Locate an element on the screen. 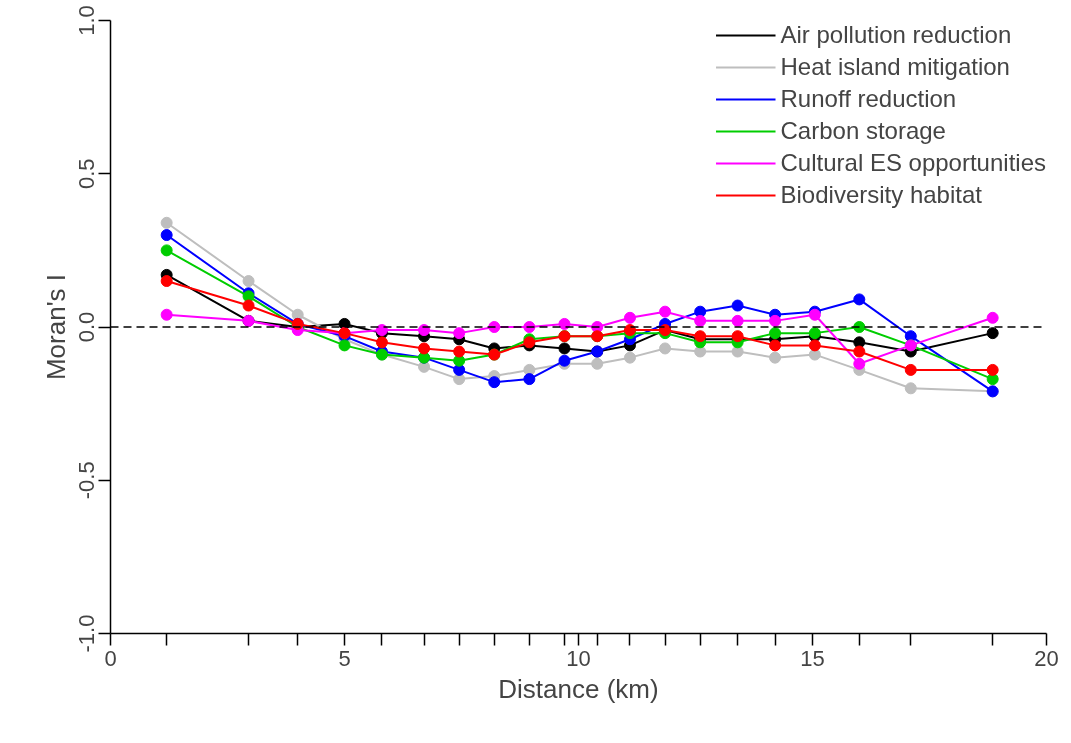 The width and height of the screenshot is (1071, 743). y-tick-label: -1.0 is located at coordinates (86, 633).